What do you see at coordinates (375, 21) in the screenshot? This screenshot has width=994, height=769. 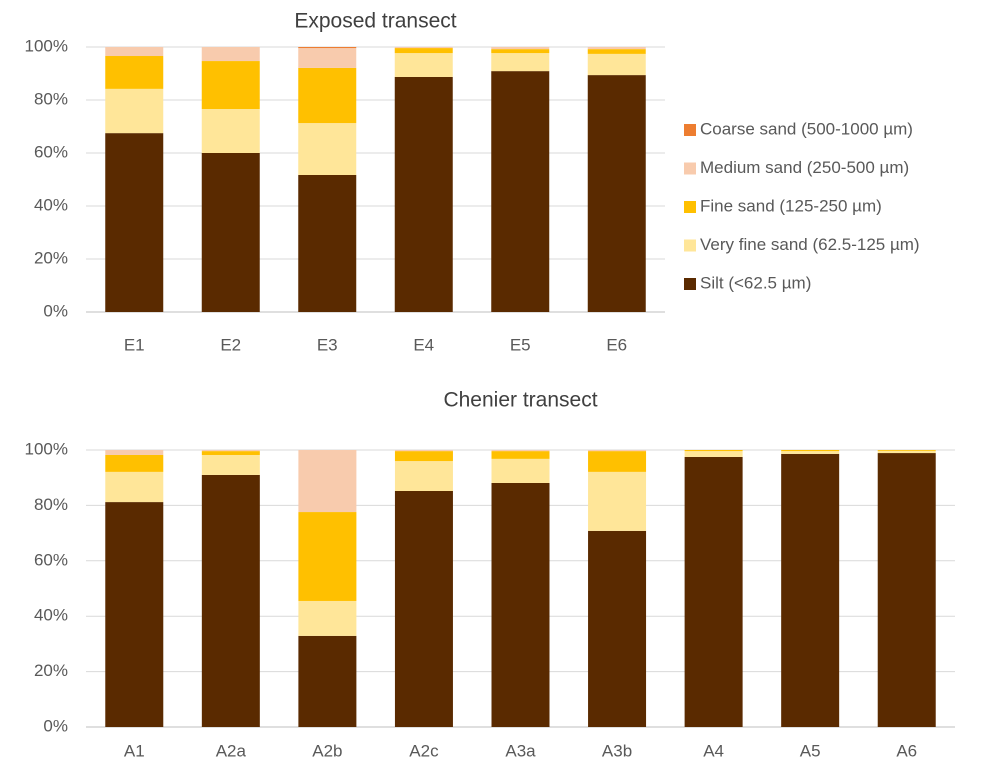 I see `chart-title: Exposed transect` at bounding box center [375, 21].